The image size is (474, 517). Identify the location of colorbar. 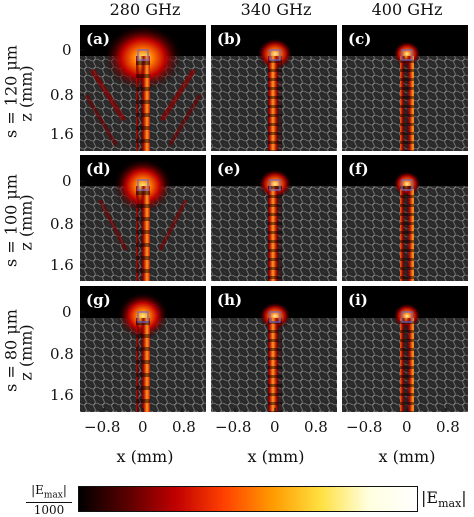
(248, 499).